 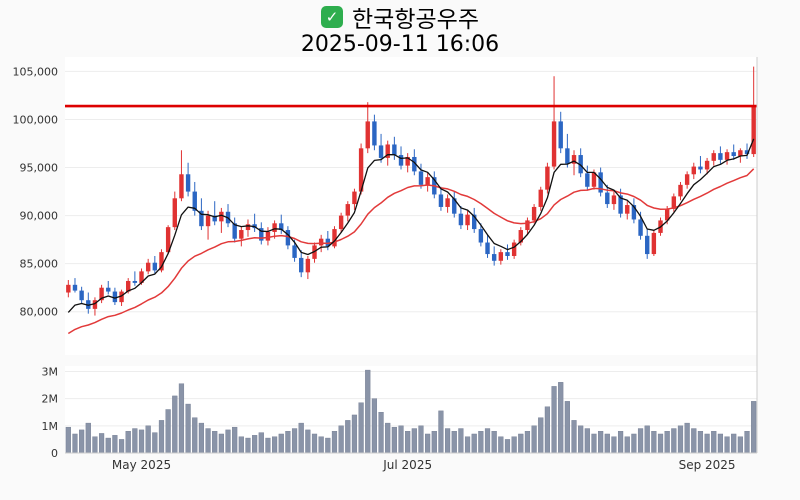 I want to click on check-mark-glyph: ✓, so click(x=332, y=16).